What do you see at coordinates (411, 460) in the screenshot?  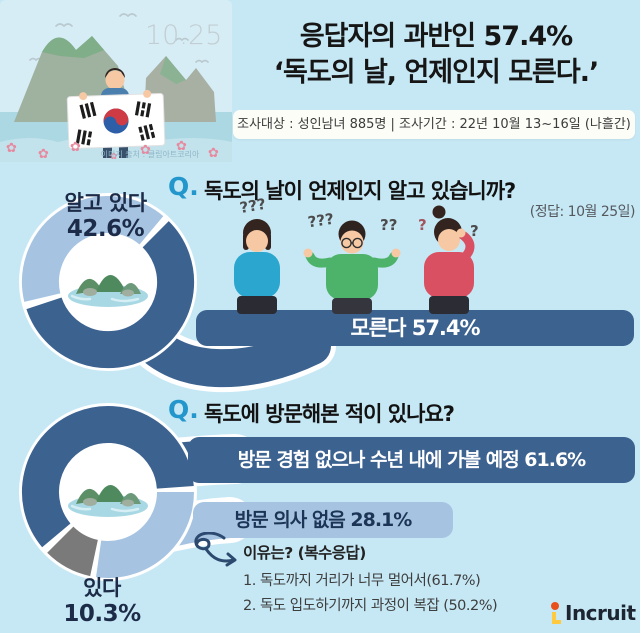 I see `q2-plan-to-visit-bar: 방문 경험 없으나 수년 내에 가볼 예정 61.6%` at bounding box center [411, 460].